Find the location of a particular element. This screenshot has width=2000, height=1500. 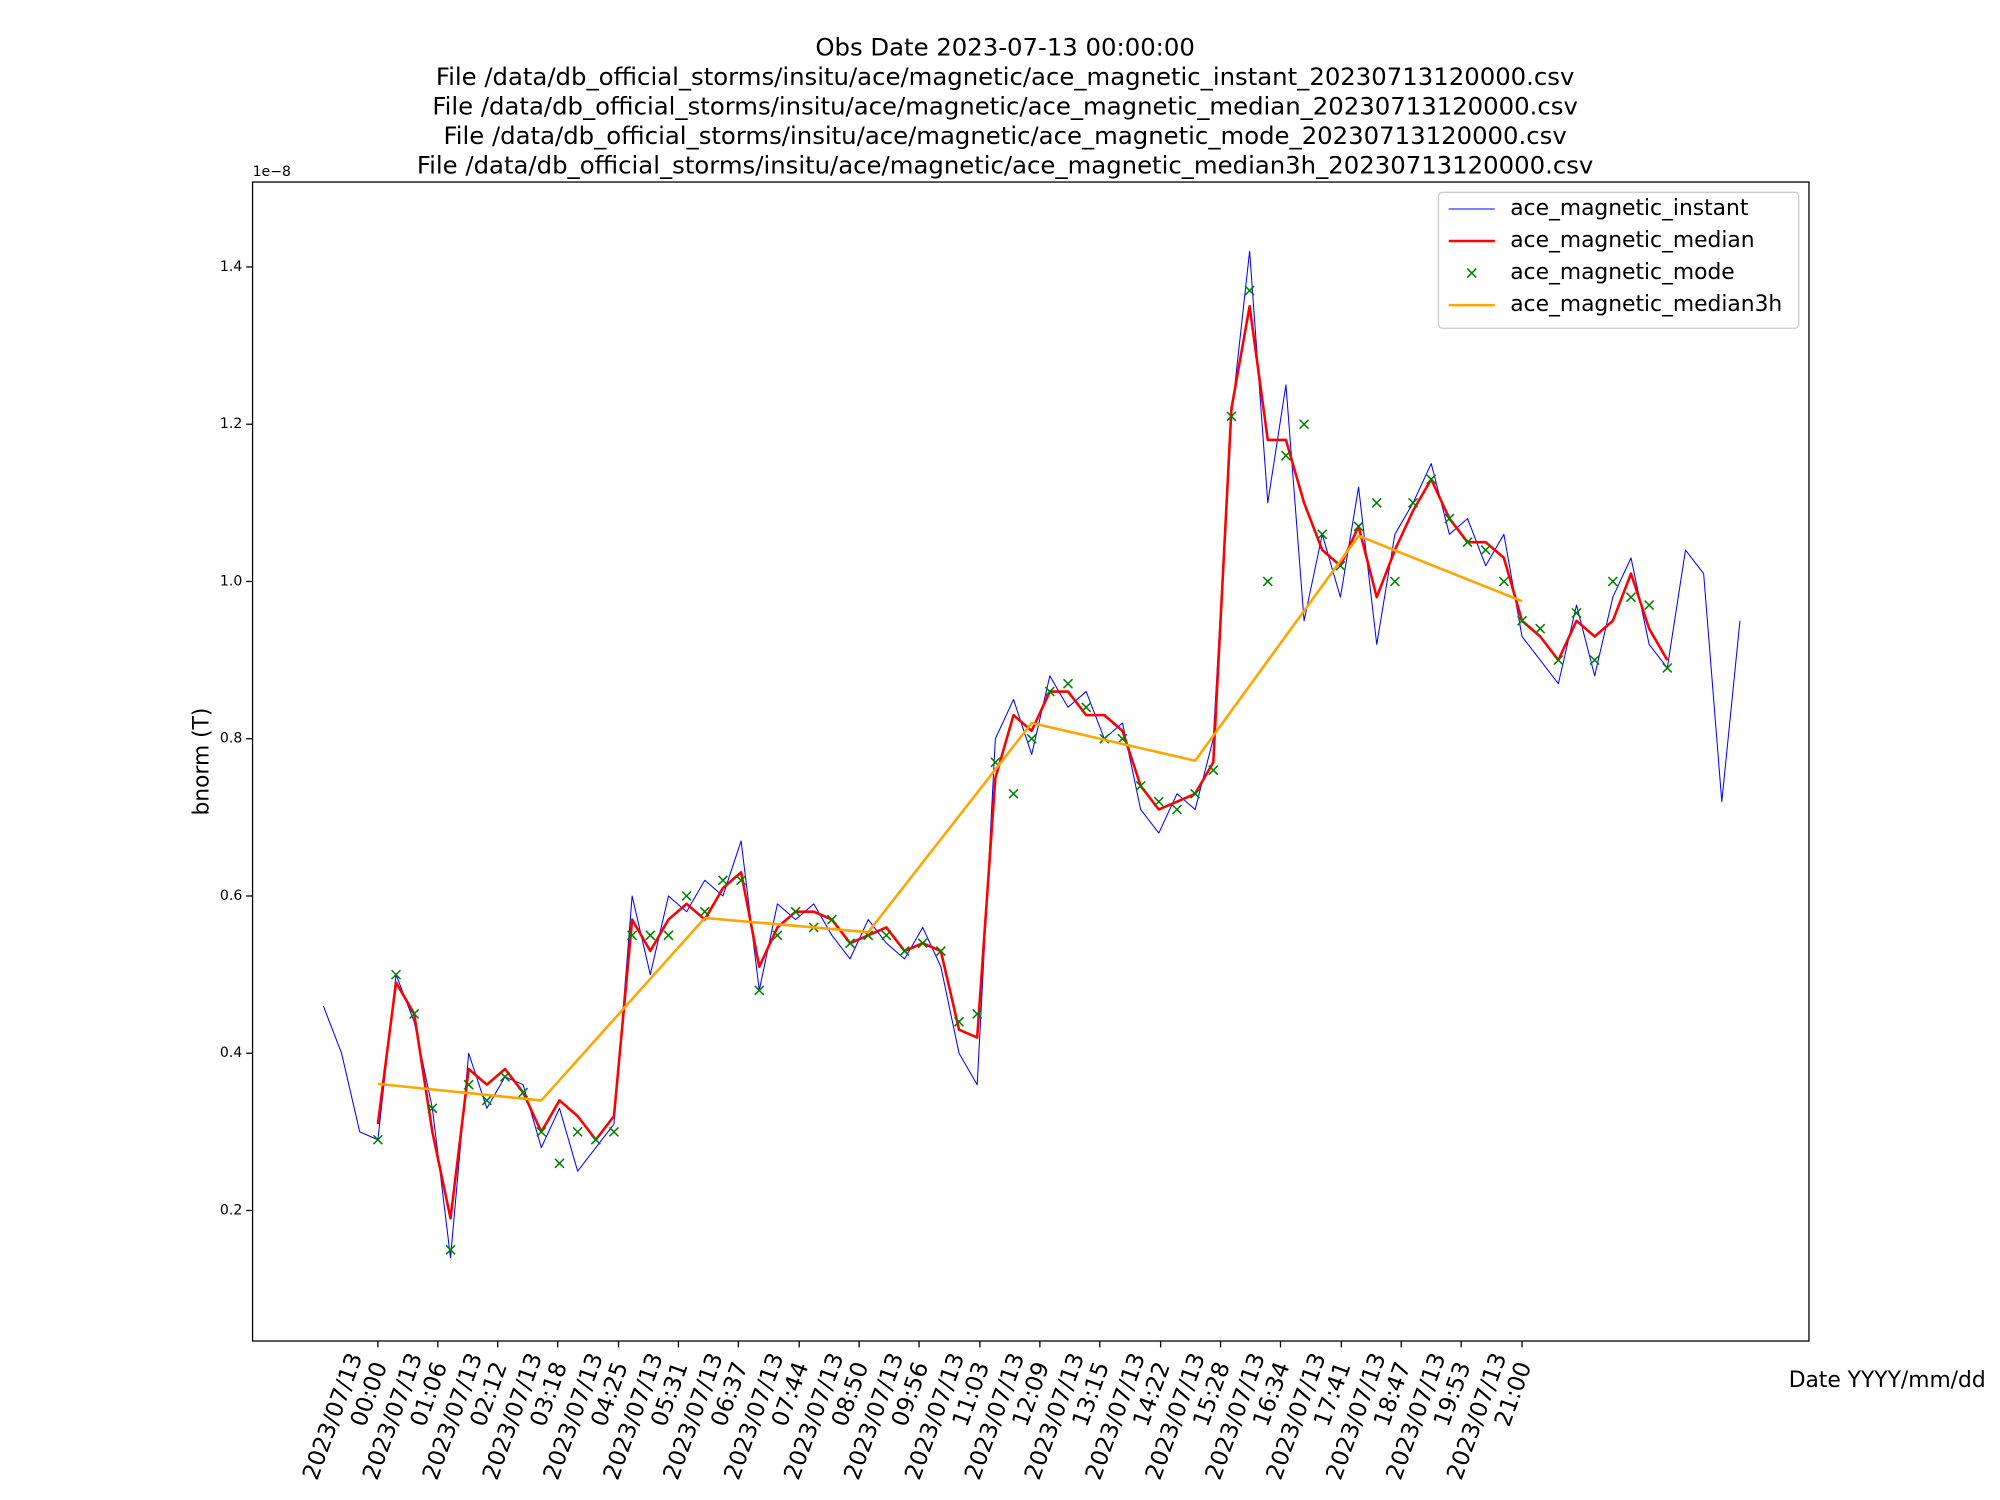

y-tick-label: 0.4 is located at coordinates (231, 1053).